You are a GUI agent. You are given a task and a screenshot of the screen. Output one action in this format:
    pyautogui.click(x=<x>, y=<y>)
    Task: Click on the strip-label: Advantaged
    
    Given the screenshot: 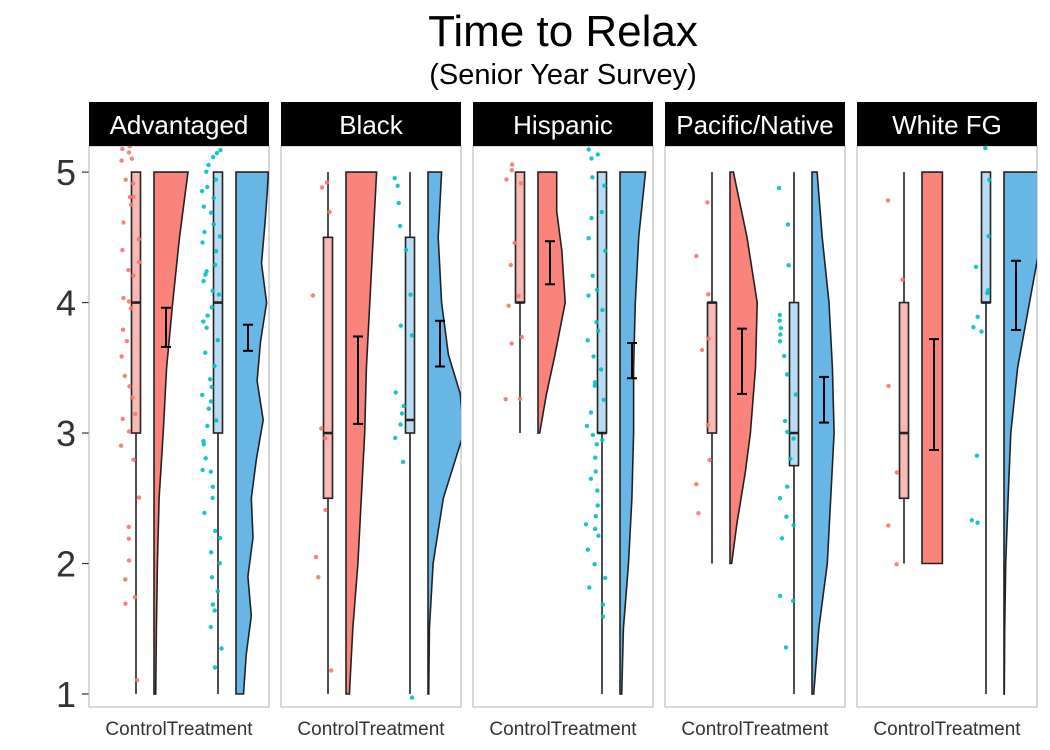 What is the action you would take?
    pyautogui.click(x=179, y=125)
    